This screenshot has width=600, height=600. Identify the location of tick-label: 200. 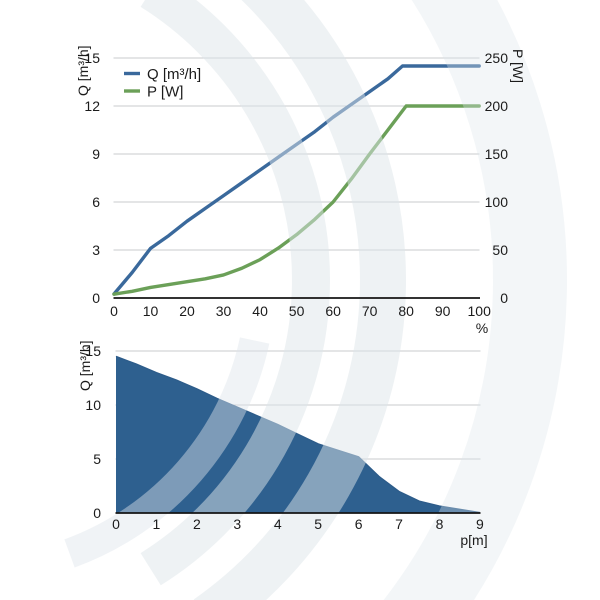
(497, 106).